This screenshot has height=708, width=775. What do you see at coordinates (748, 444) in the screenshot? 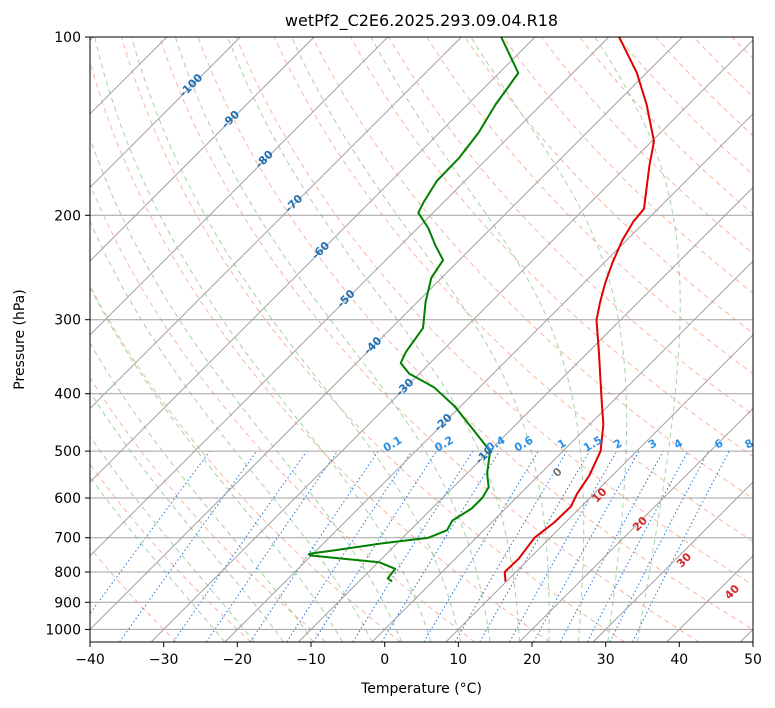
I see `mixing-ratio-label: 8` at bounding box center [748, 444].